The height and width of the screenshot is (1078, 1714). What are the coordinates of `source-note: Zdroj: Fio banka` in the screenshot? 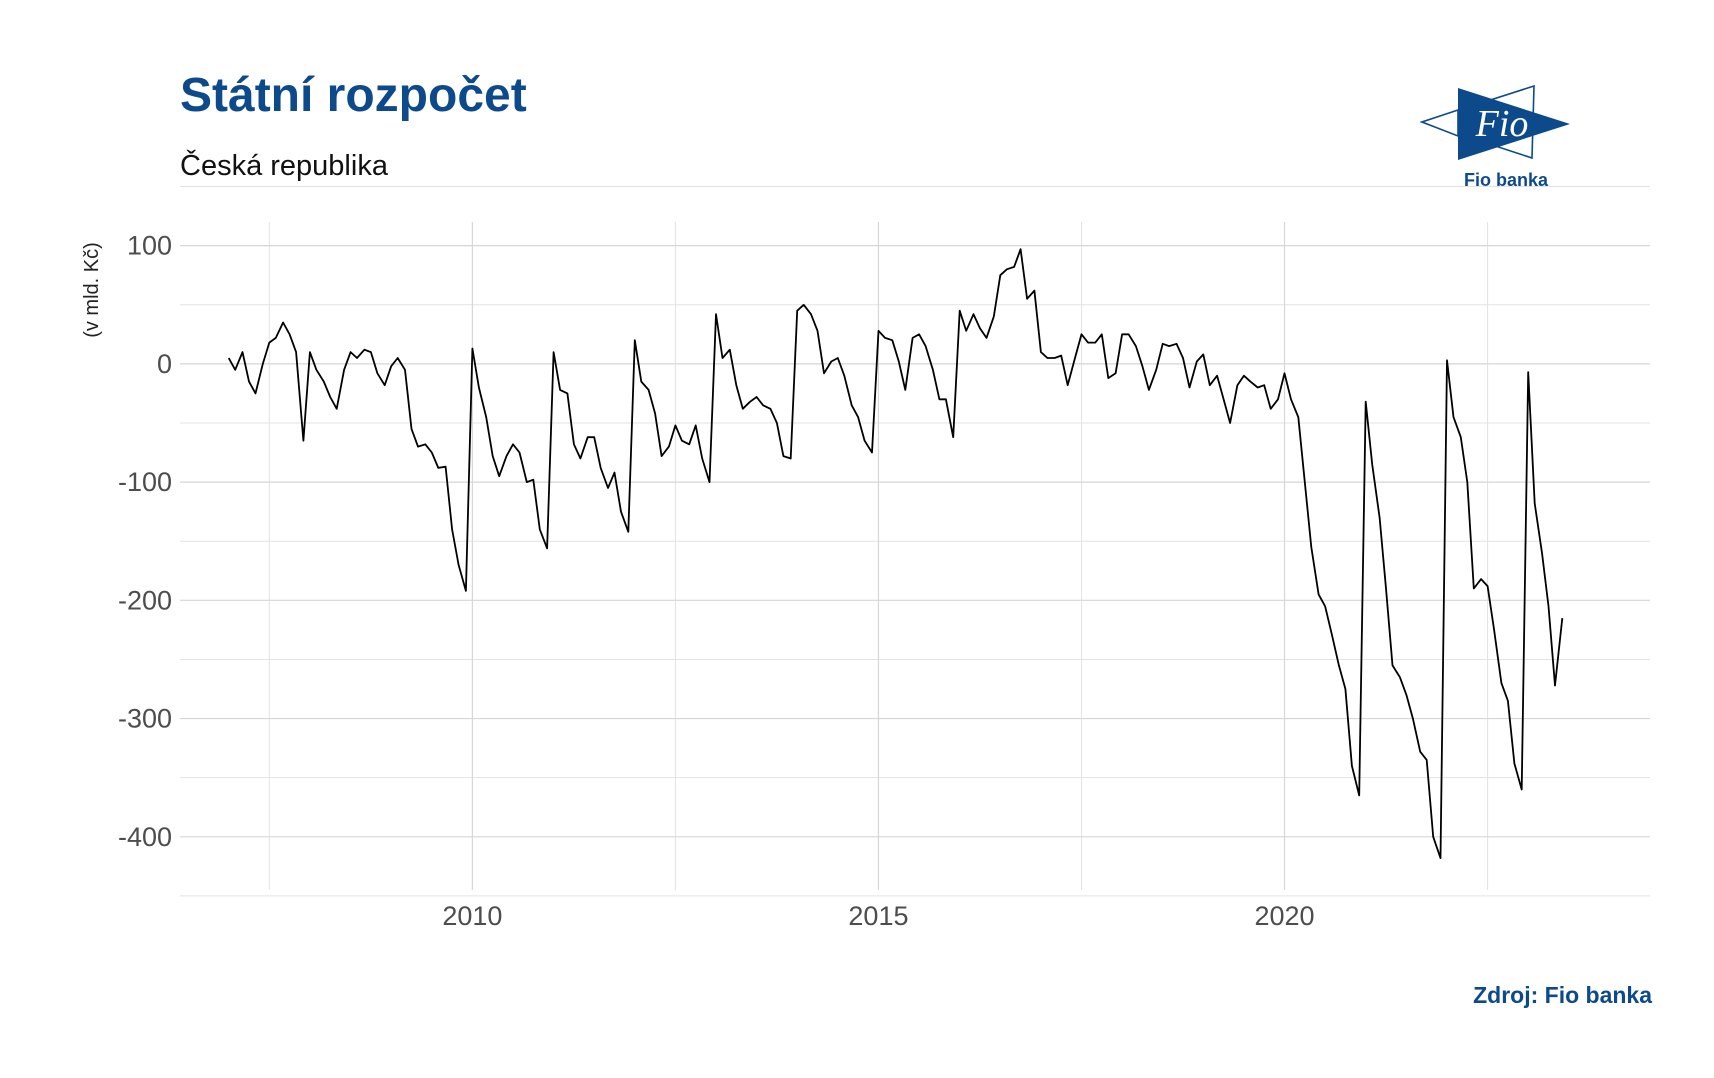 It's located at (1562, 995).